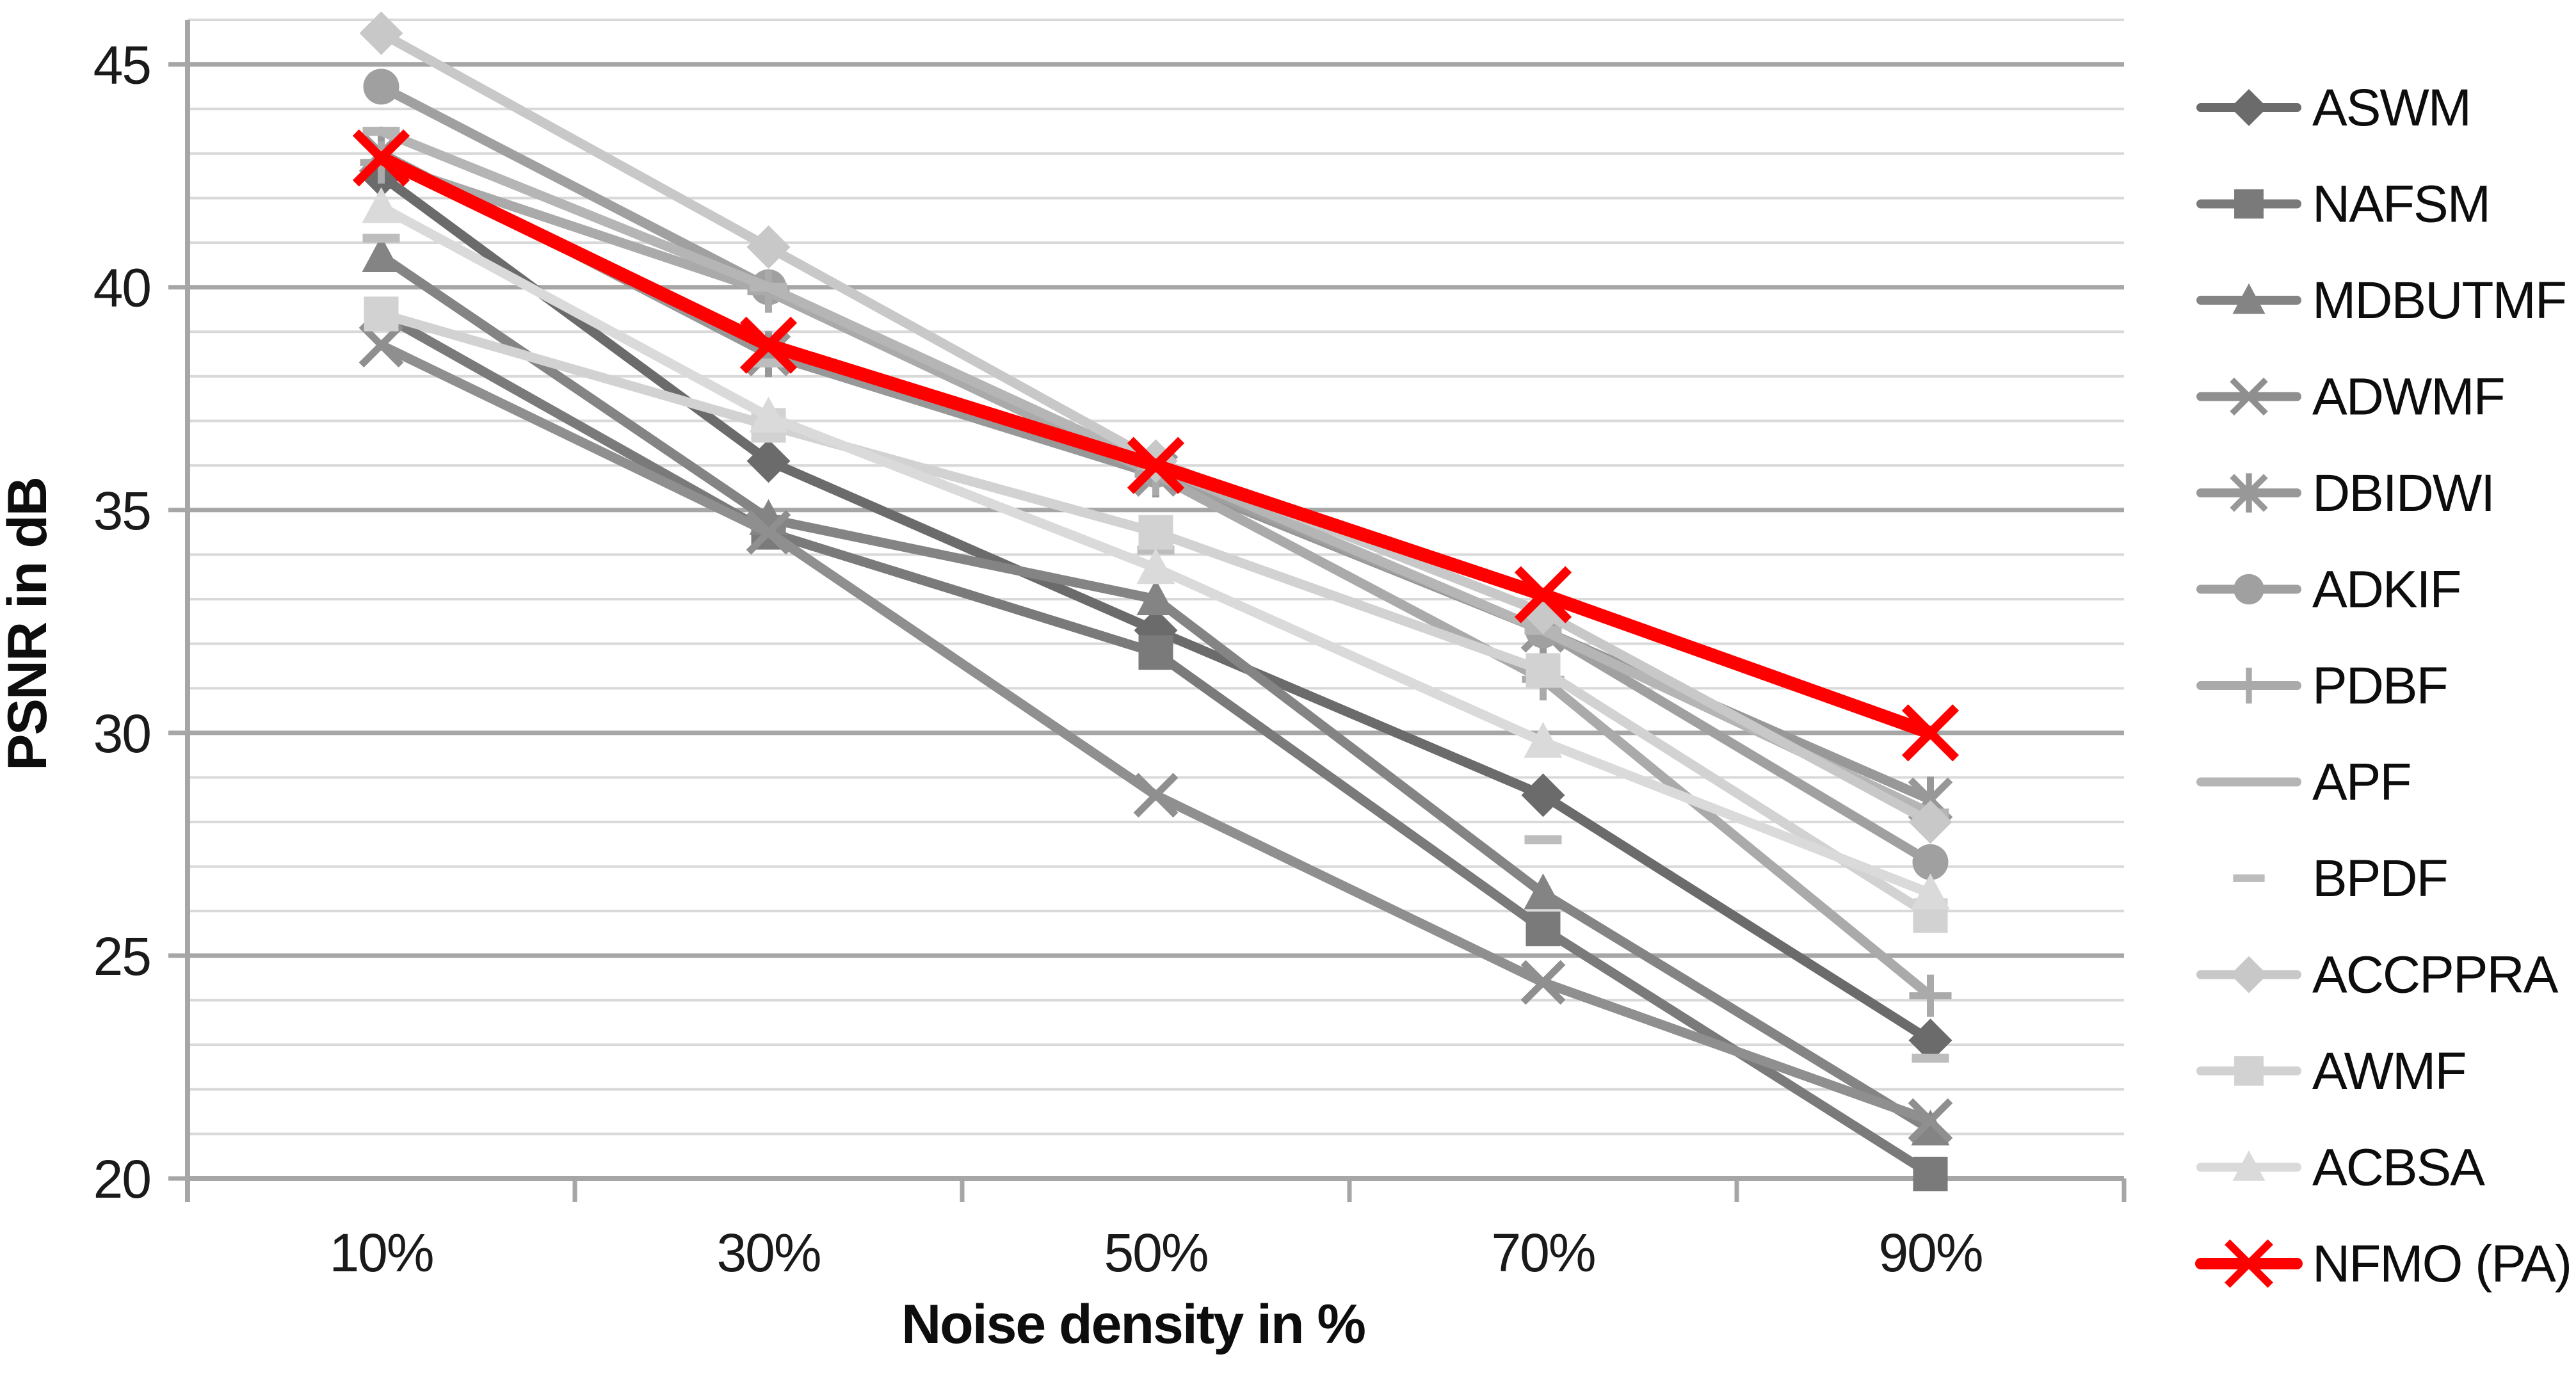 The height and width of the screenshot is (1375, 2576). What do you see at coordinates (768, 1253) in the screenshot?
I see `x-tick-label-30%: 30%` at bounding box center [768, 1253].